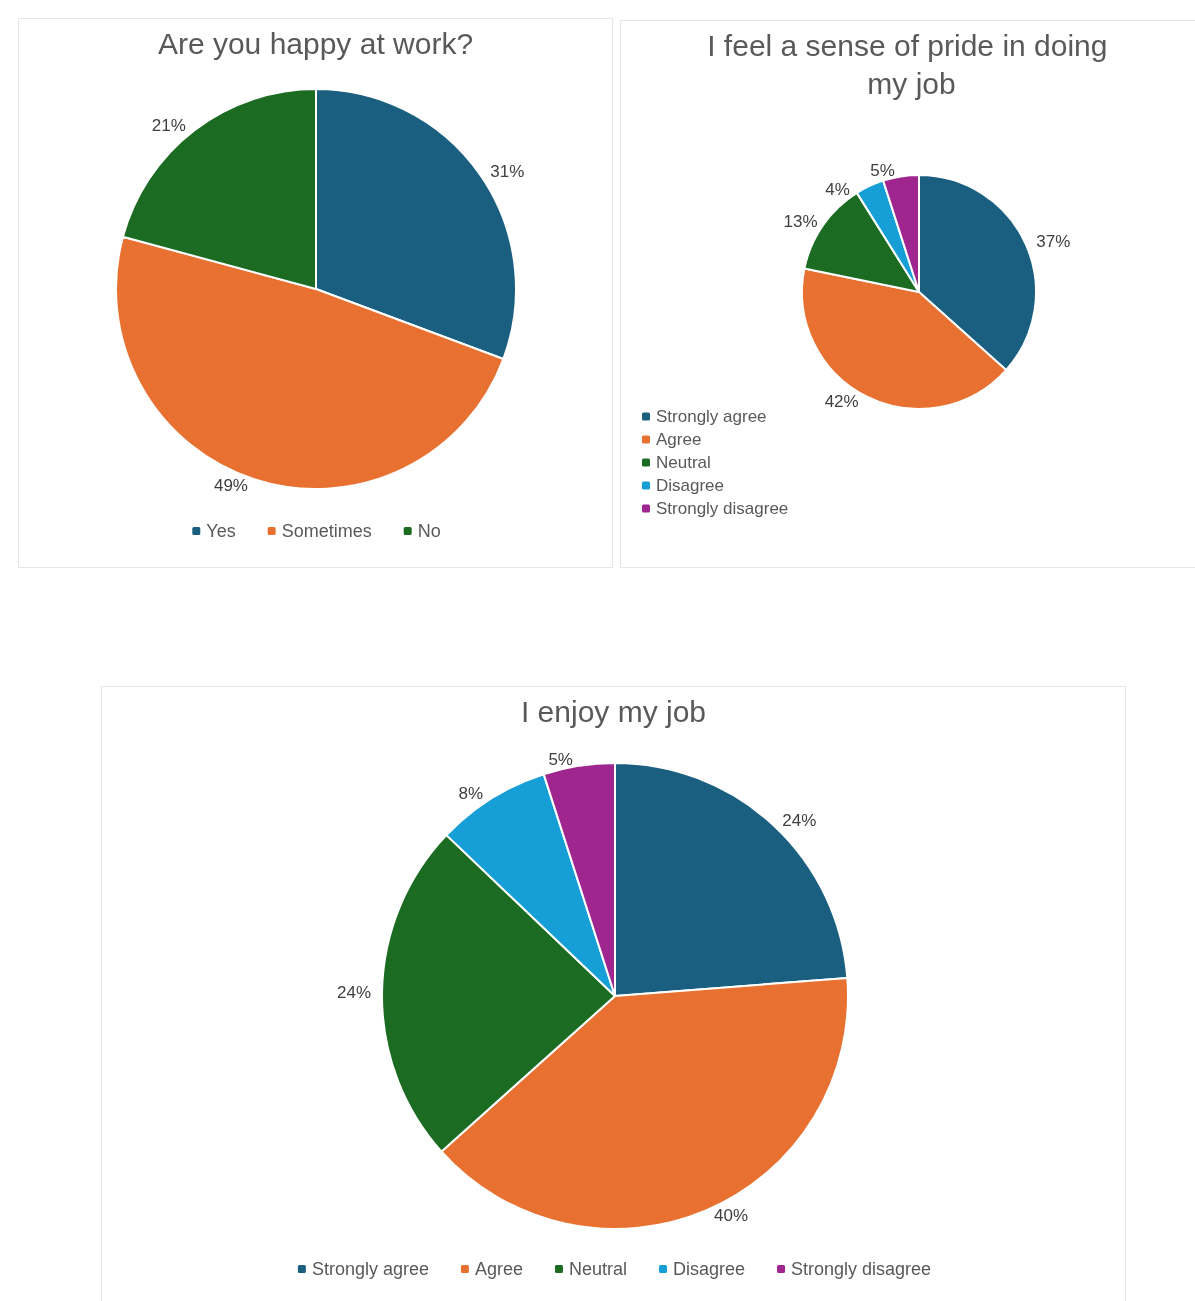  What do you see at coordinates (613, 711) in the screenshot?
I see `chart-title: I enjoy my job` at bounding box center [613, 711].